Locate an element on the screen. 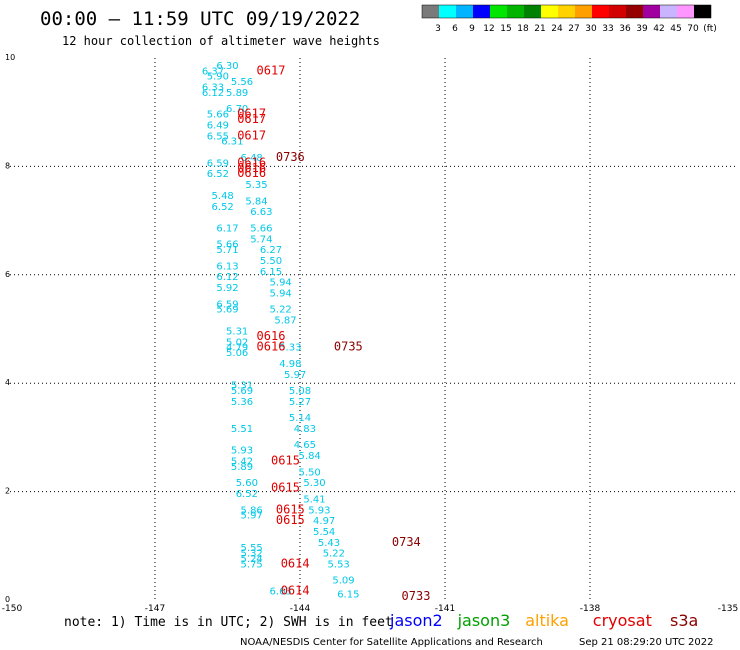 The image size is (740, 650). x-tick-label: -144 is located at coordinates (300, 609).